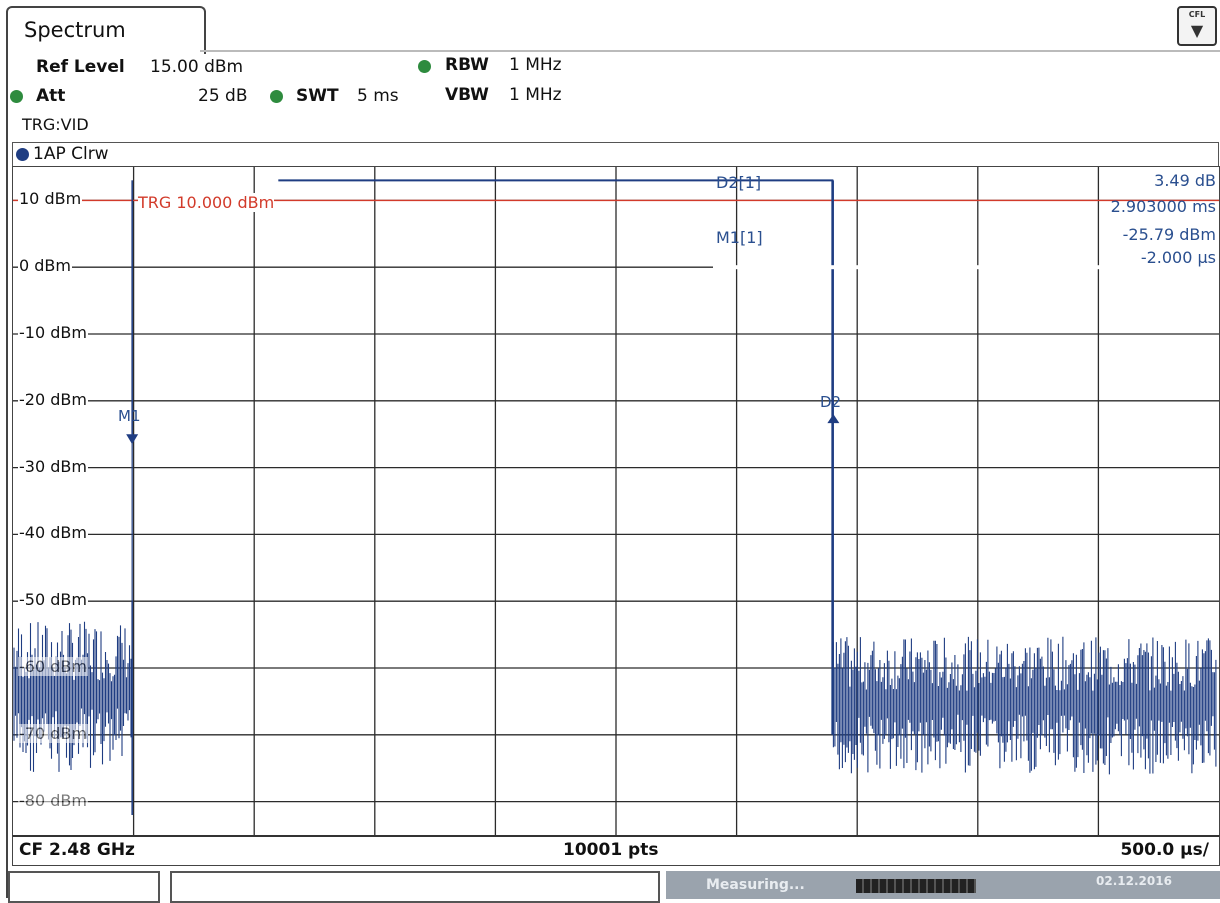 The height and width of the screenshot is (903, 1220). What do you see at coordinates (22, 154) in the screenshot?
I see `trace-color-dot` at bounding box center [22, 154].